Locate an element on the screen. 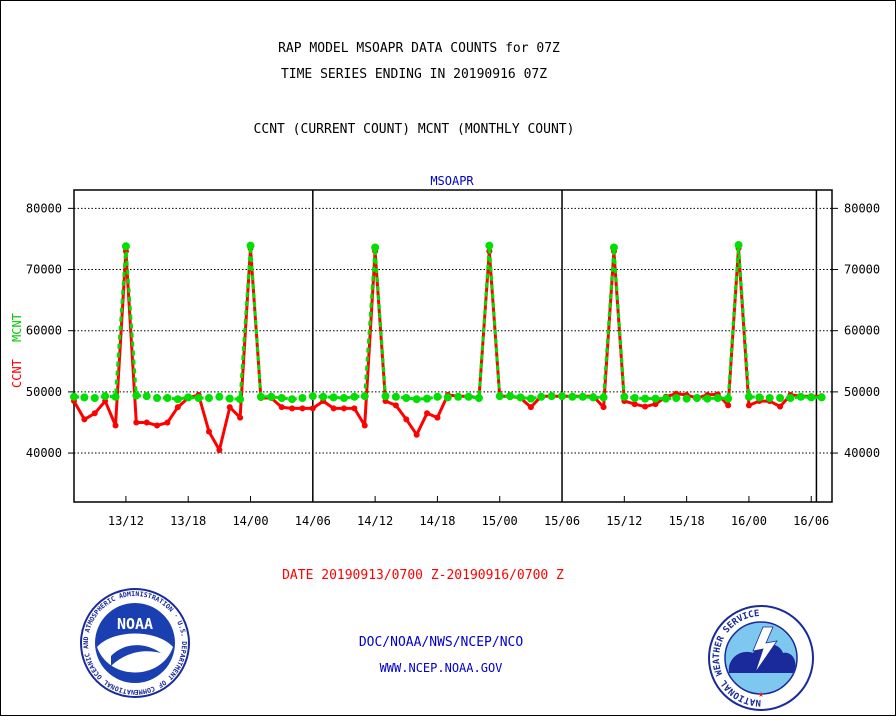 Image resolution: width=896 pixels, height=720 pixels. y-tick-label-right: 80000 is located at coordinates (862, 208).